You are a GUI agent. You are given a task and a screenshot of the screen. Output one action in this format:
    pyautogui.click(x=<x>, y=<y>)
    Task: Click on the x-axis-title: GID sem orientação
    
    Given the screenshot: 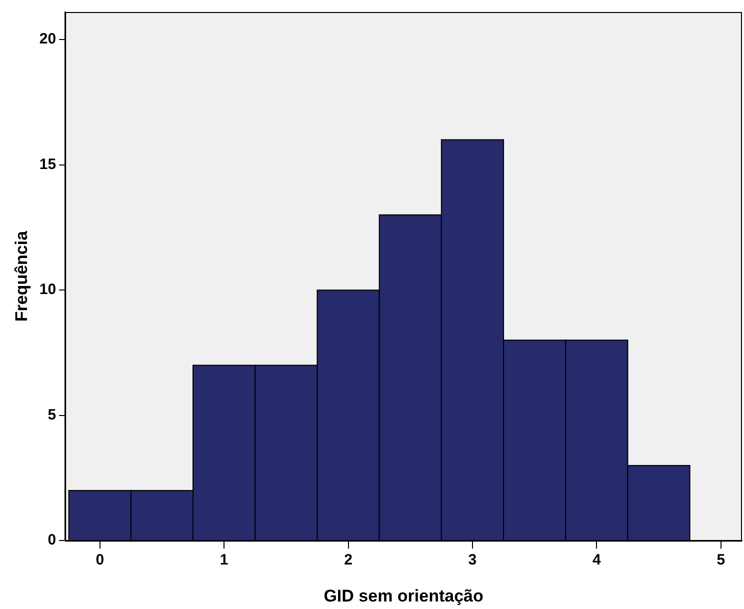 What is the action you would take?
    pyautogui.click(x=404, y=596)
    